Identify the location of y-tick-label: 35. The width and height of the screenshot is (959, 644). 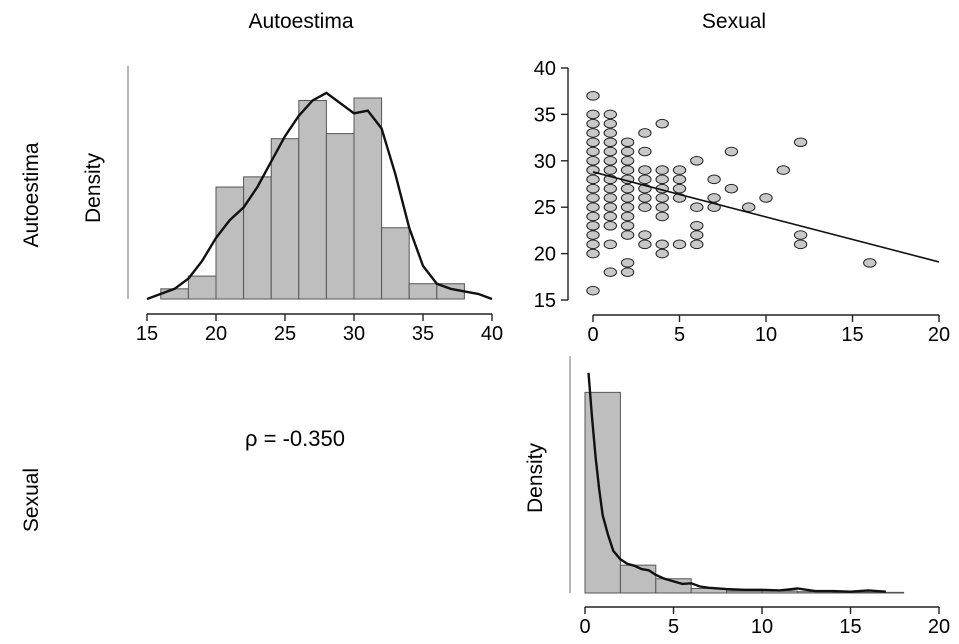
(545, 115).